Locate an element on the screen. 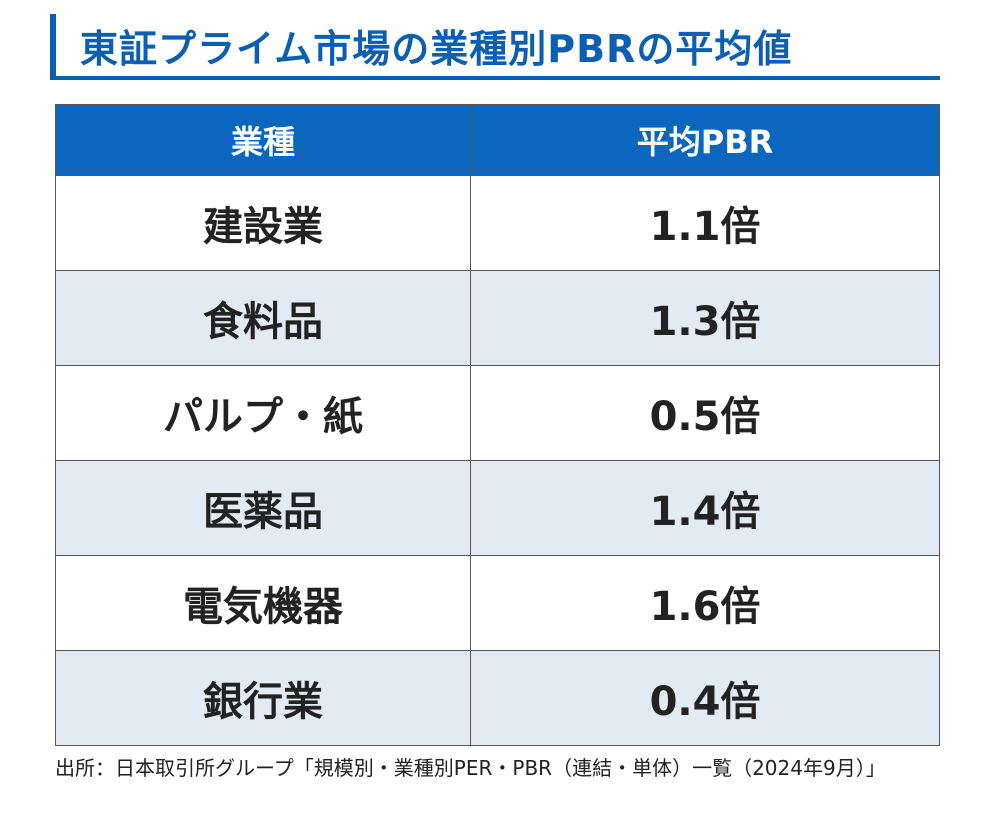 The height and width of the screenshot is (819, 1000). table-row: 建設業 1.1倍 is located at coordinates (497, 223).